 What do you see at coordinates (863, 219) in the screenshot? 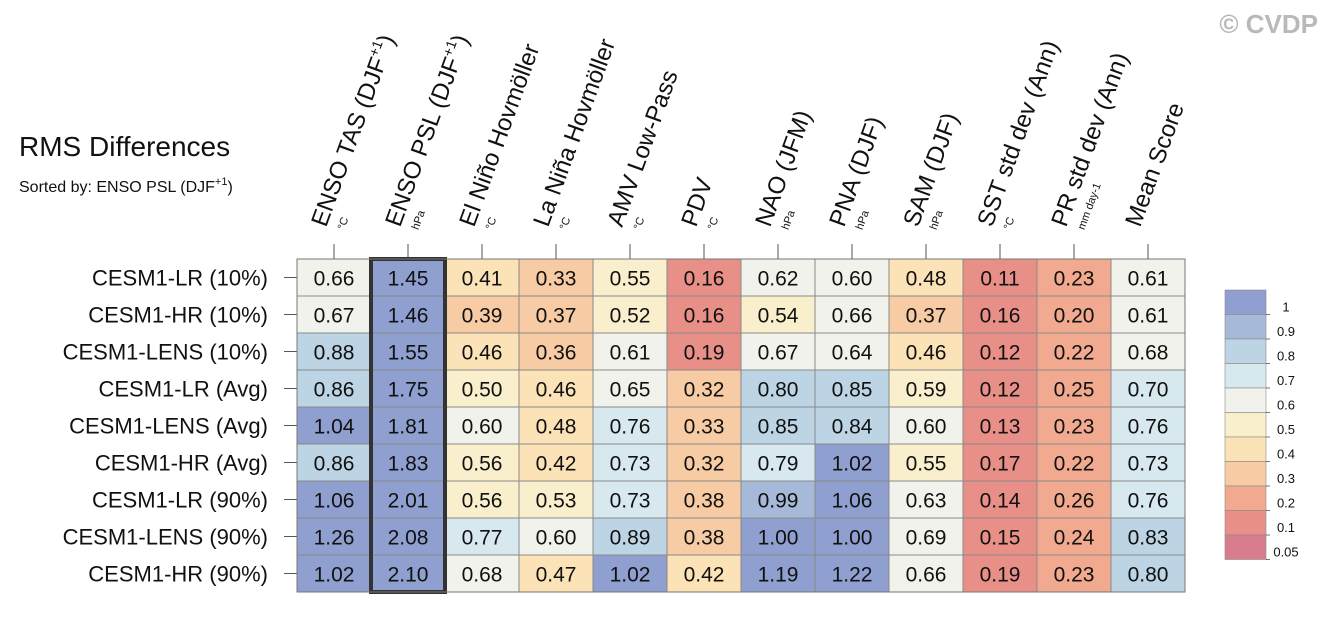
I see `column-unit: hPa` at bounding box center [863, 219].